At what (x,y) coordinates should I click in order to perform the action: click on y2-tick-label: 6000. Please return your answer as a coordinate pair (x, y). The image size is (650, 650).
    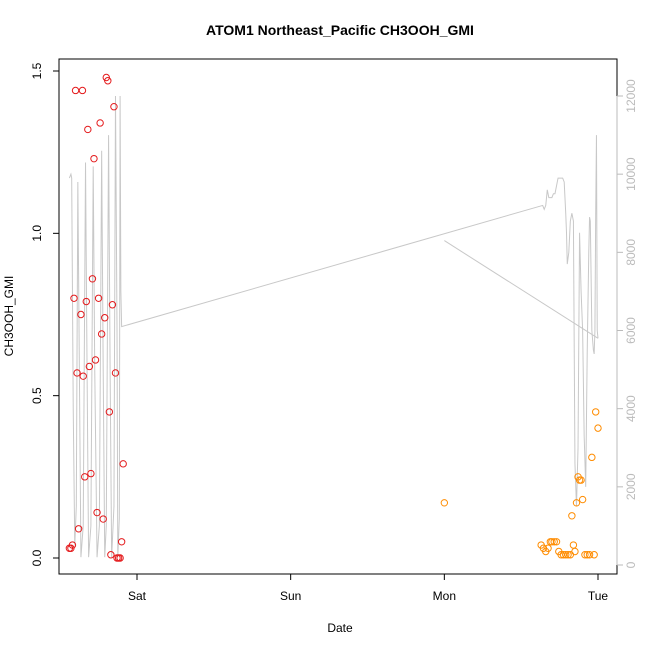
    Looking at the image, I should click on (631, 330).